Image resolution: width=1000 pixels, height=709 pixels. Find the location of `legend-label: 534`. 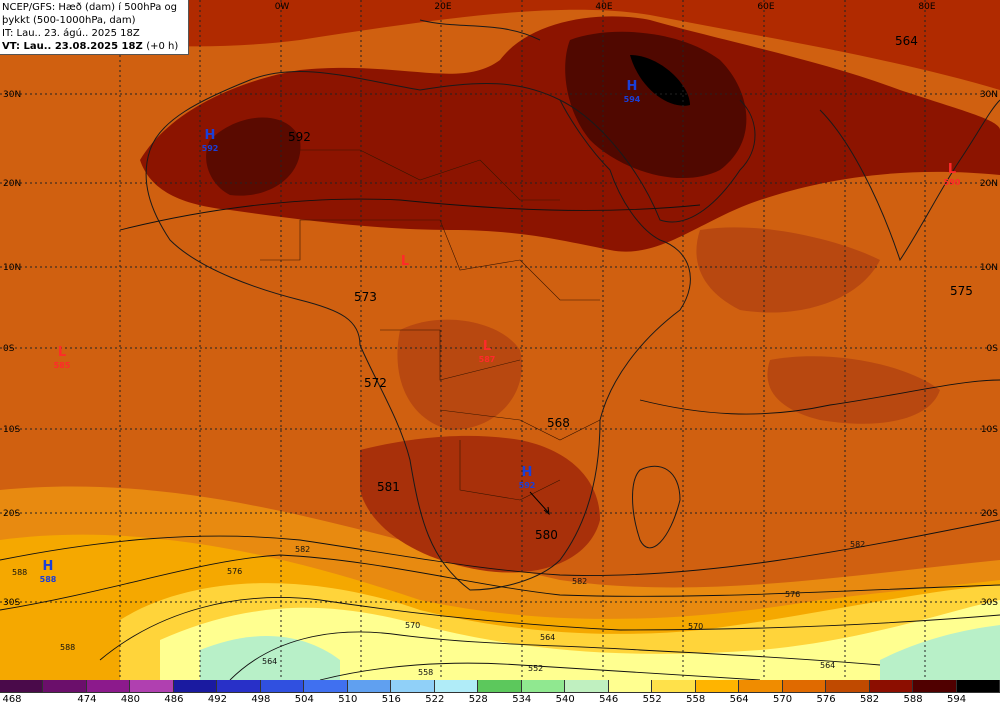

legend-label: 534 is located at coordinates (522, 699).